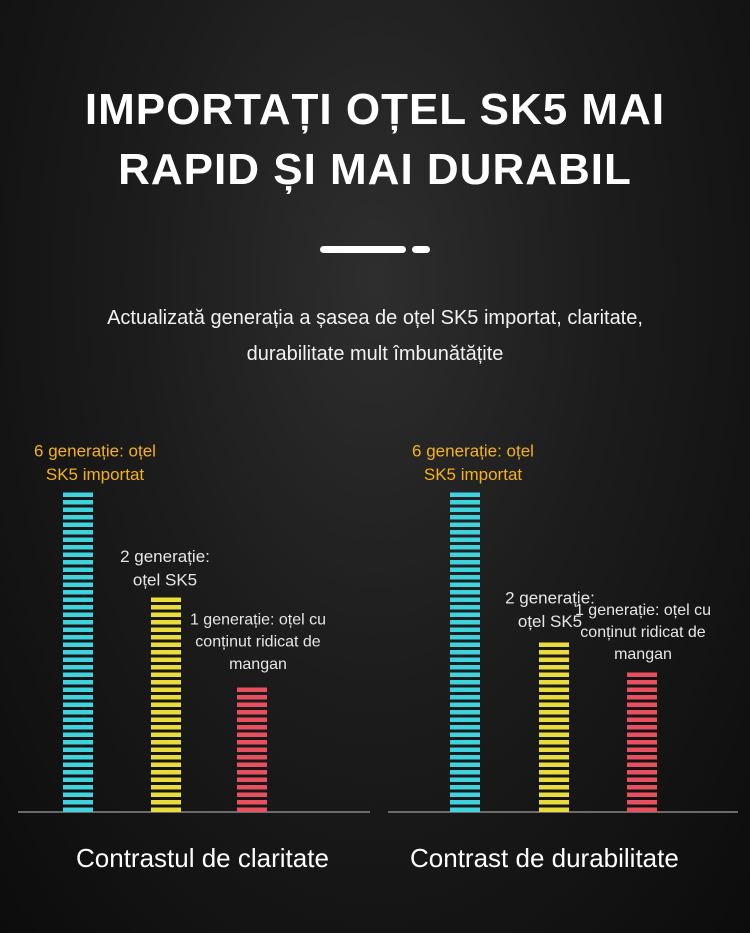  What do you see at coordinates (363, 249) in the screenshot?
I see `title-divider-long` at bounding box center [363, 249].